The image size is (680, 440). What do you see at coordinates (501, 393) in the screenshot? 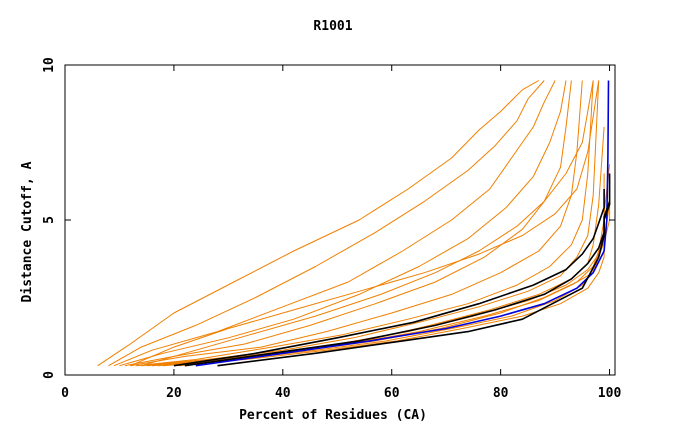
I see `x-tick-label: 80` at bounding box center [501, 393].